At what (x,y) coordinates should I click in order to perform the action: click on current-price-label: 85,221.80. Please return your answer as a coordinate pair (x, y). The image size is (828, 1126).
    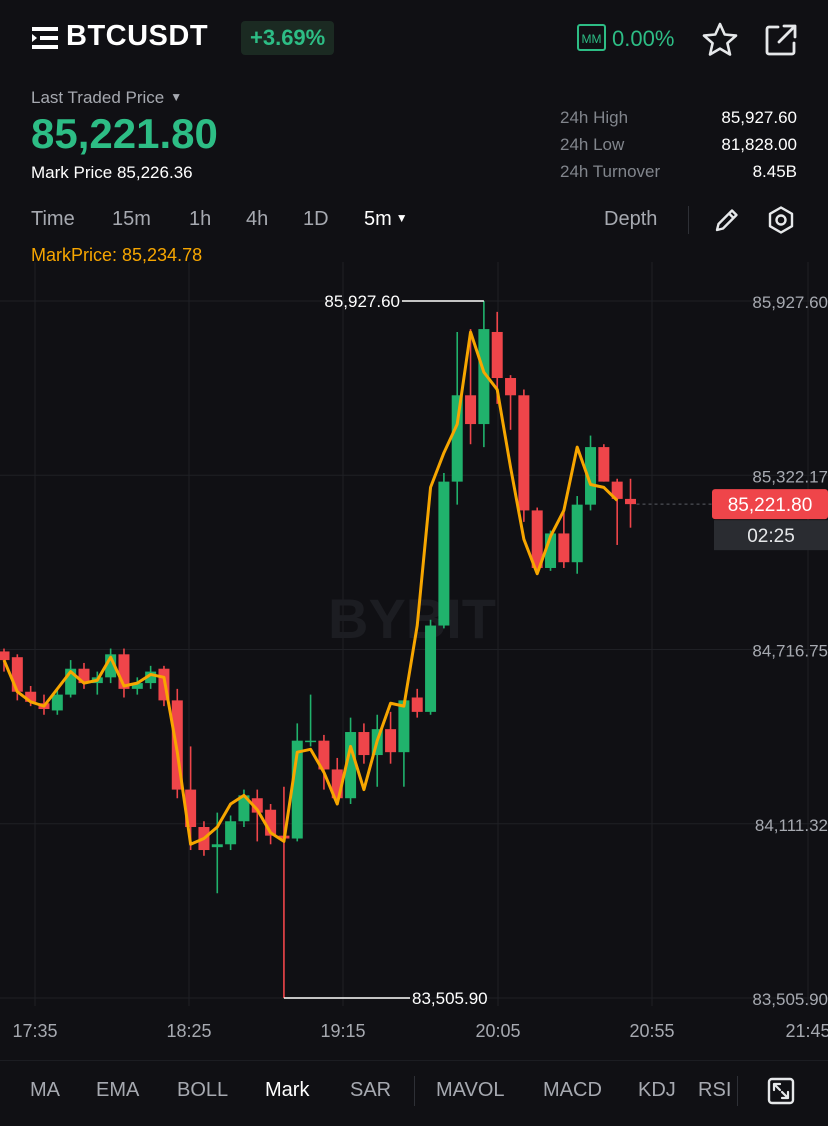
    Looking at the image, I should click on (770, 505).